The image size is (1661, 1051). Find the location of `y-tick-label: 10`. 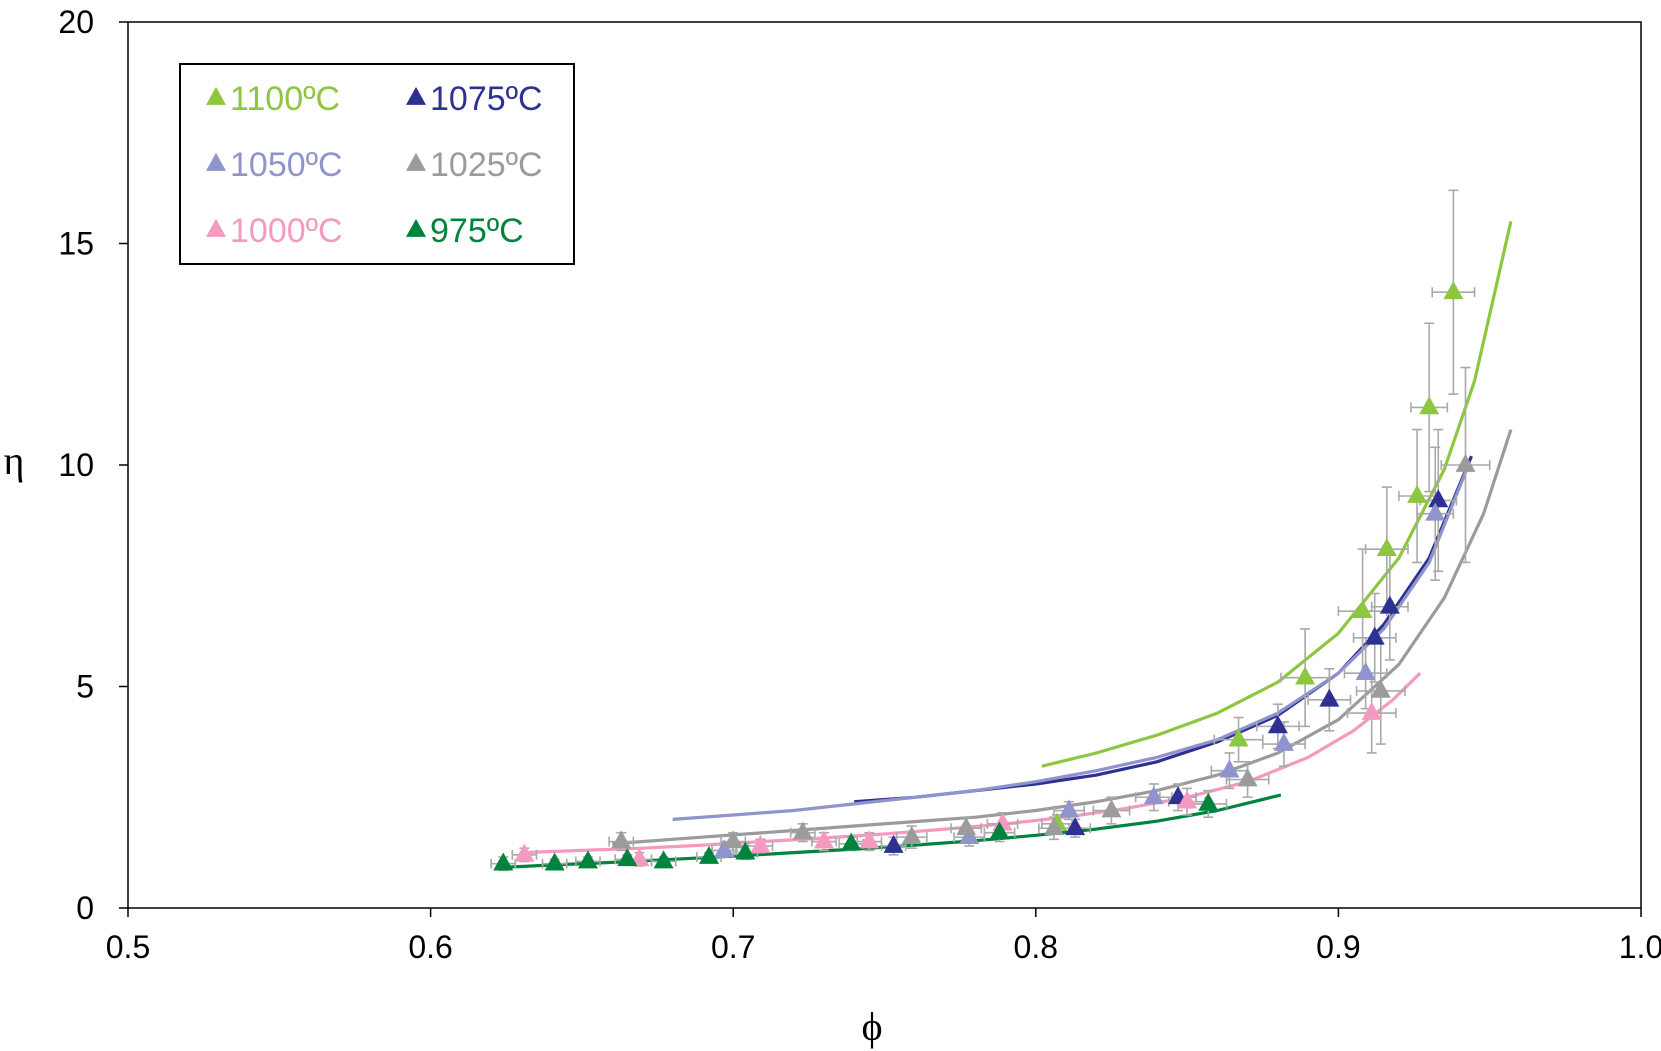

y-tick-label: 10 is located at coordinates (76, 465).